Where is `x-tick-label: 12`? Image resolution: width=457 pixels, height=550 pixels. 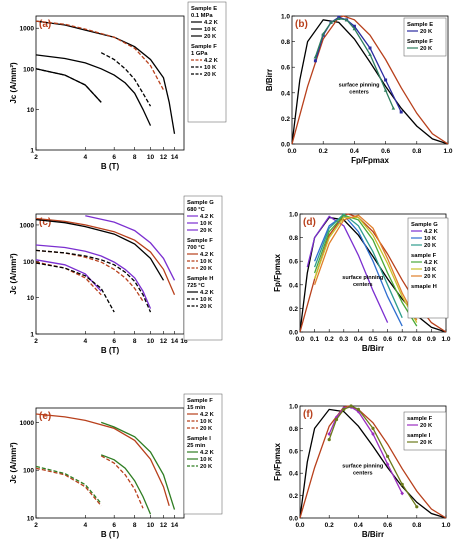 x-tick-label: 12 is located at coordinates (164, 341).